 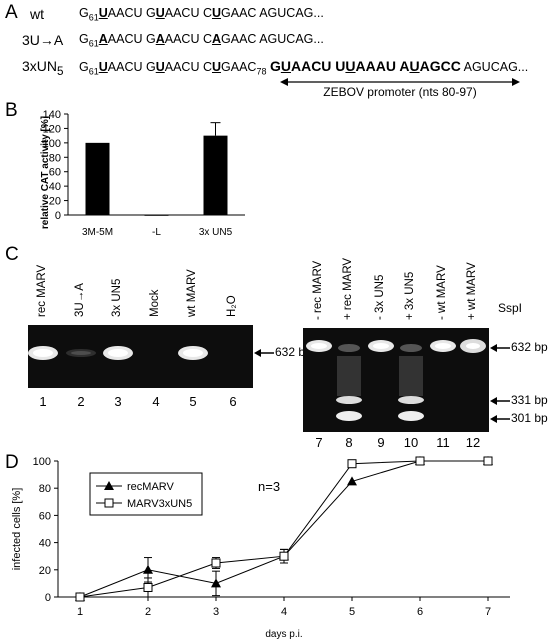 What do you see at coordinates (117, 297) in the screenshot?
I see `gel1-lane-label: 3x UN5` at bounding box center [117, 297].